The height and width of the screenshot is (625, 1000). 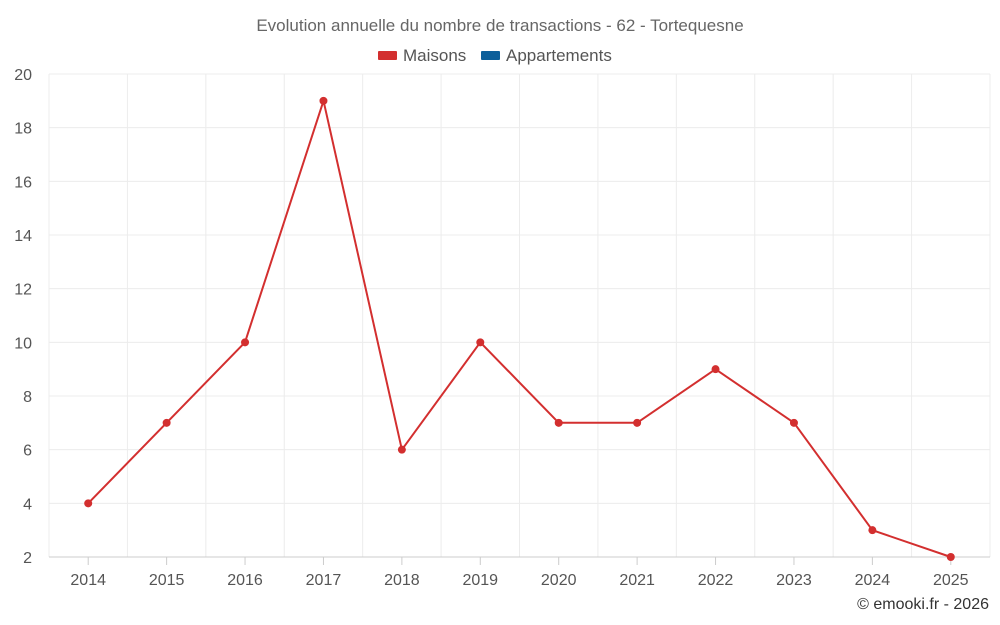 What do you see at coordinates (716, 580) in the screenshot?
I see `x-tick-label: 2022` at bounding box center [716, 580].